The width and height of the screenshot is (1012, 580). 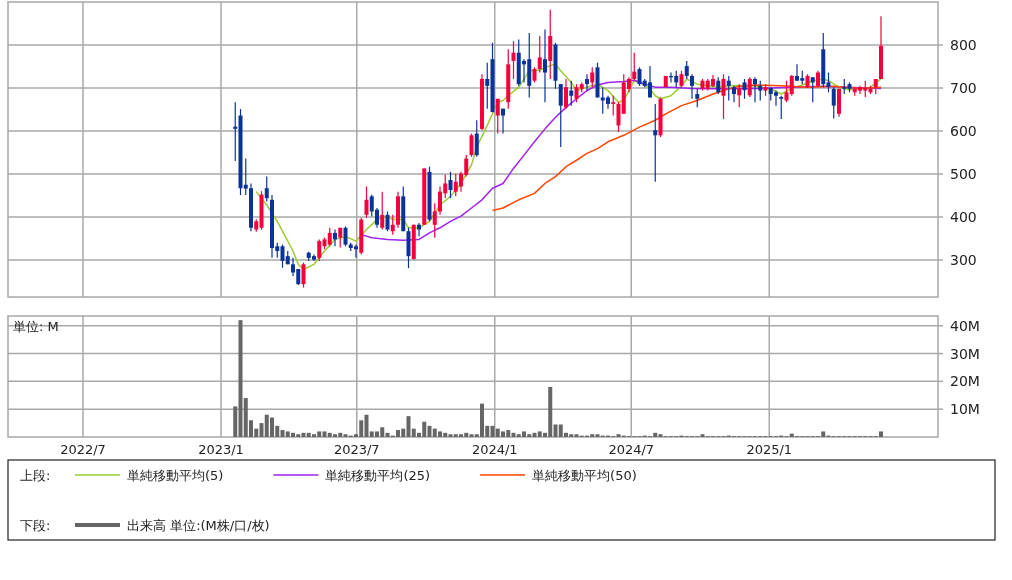 I want to click on y-tick-label: 30M, so click(x=965, y=353).